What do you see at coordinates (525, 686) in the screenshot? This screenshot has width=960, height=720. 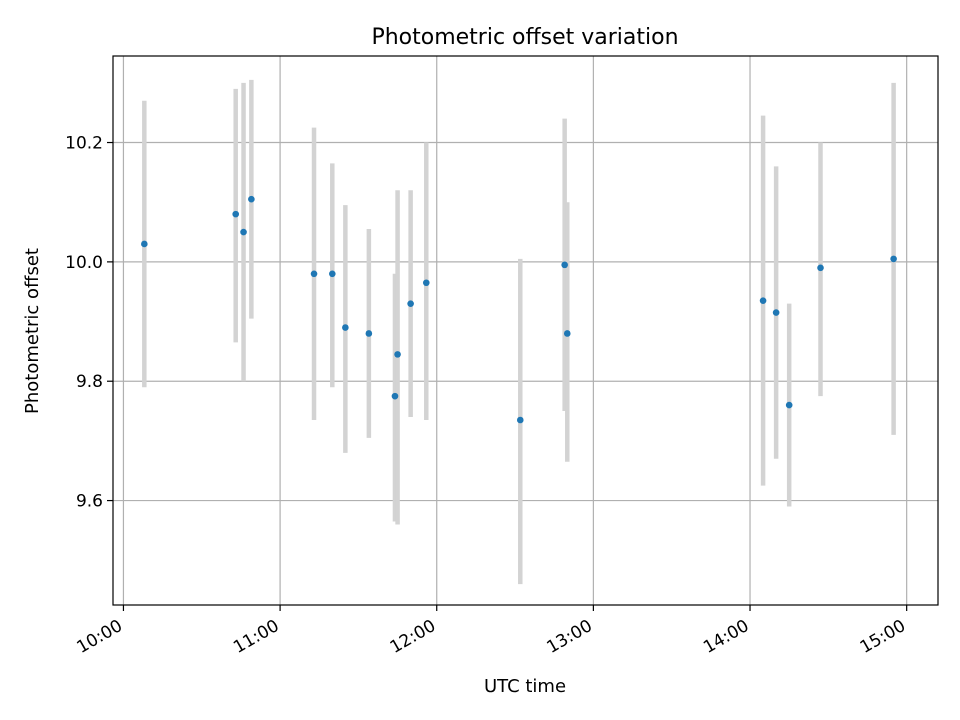 I see `x-axis-label: UTC time` at bounding box center [525, 686].